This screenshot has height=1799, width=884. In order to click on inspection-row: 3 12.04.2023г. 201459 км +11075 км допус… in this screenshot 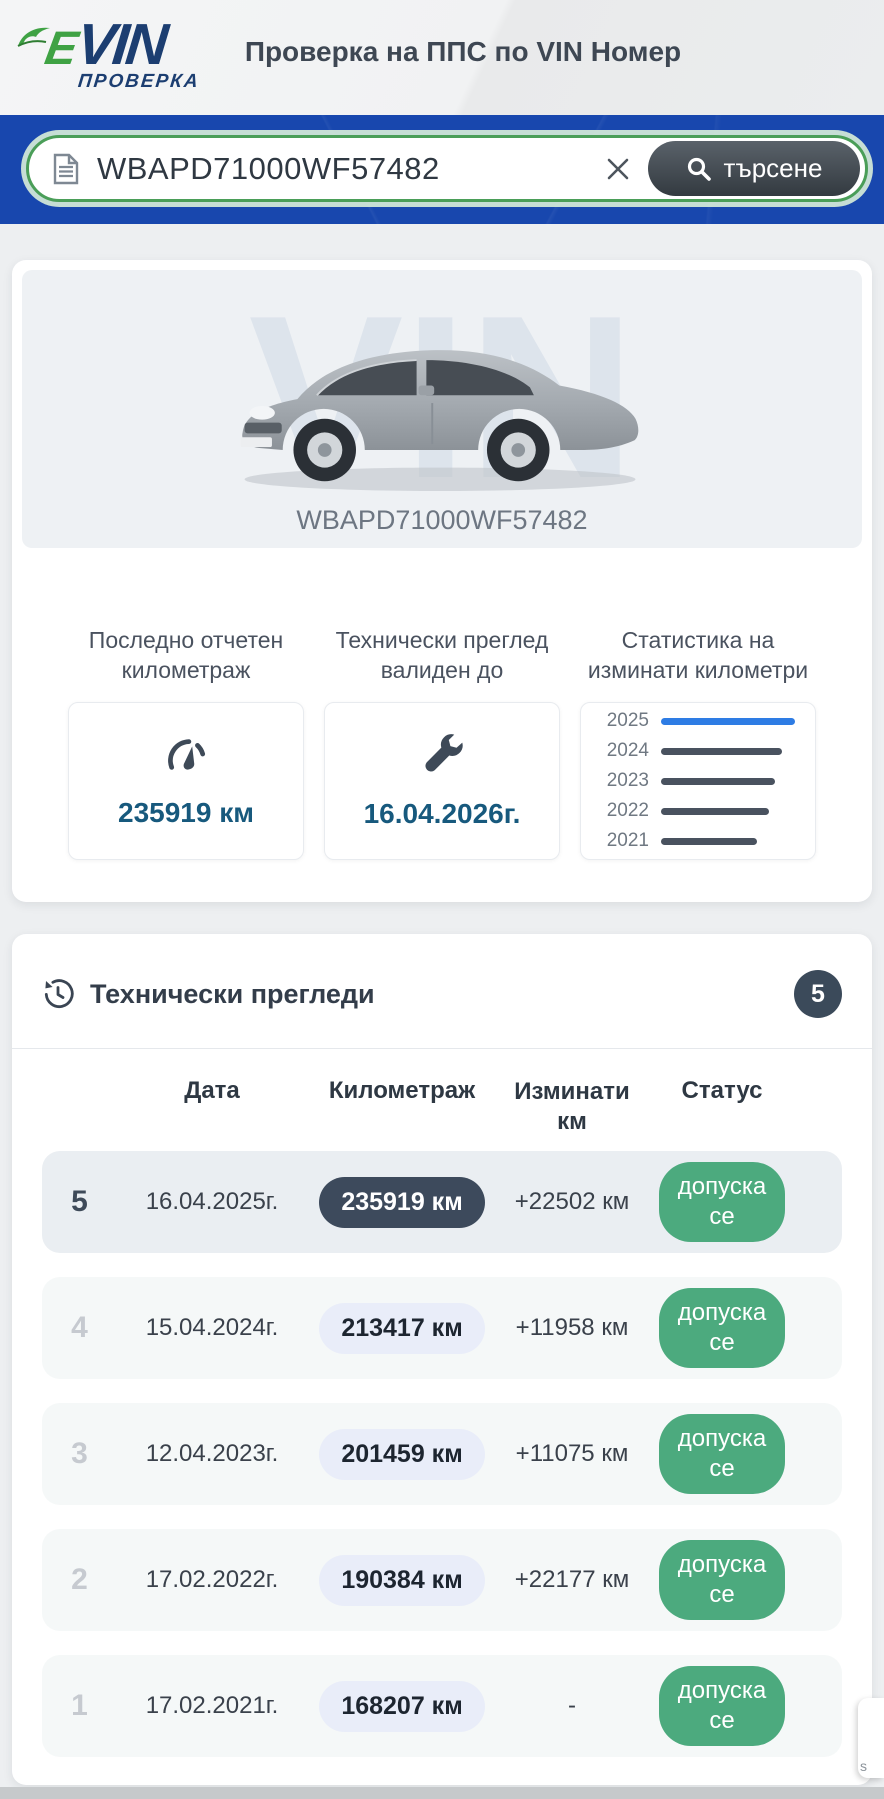, I will do `click(442, 1454)`.